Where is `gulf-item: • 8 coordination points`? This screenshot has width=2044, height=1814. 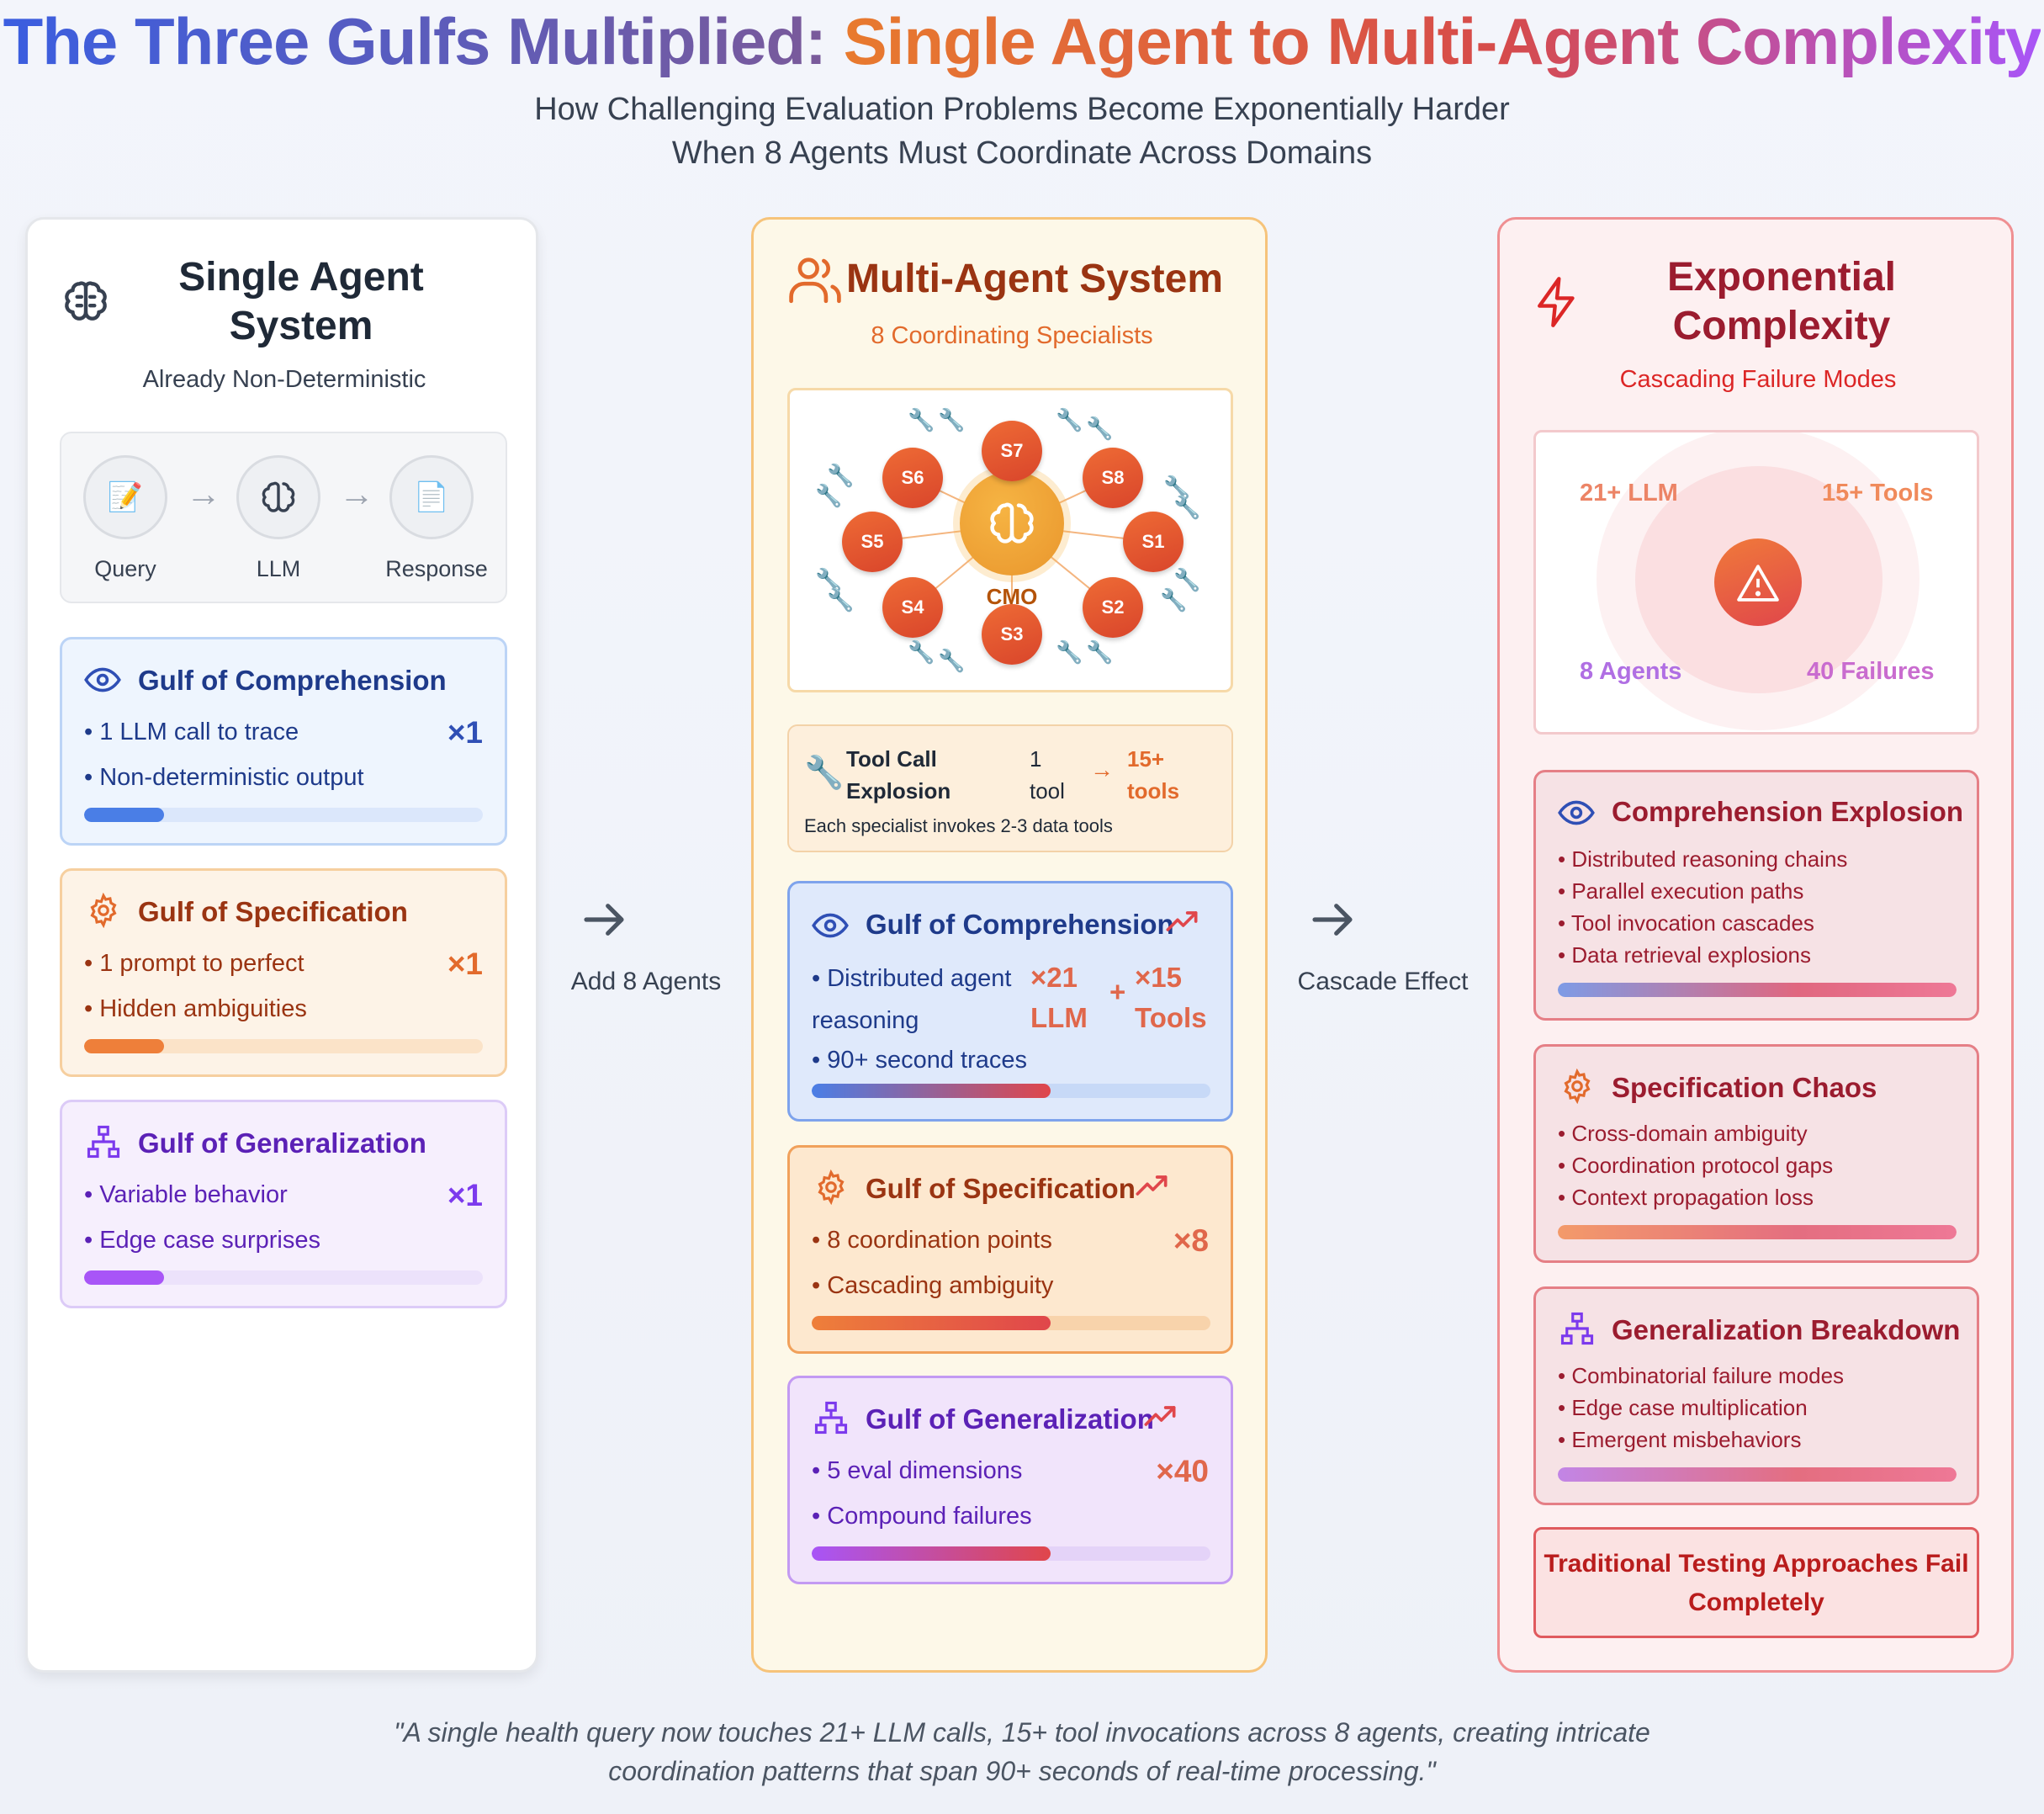 gulf-item: • 8 coordination points is located at coordinates (932, 1240).